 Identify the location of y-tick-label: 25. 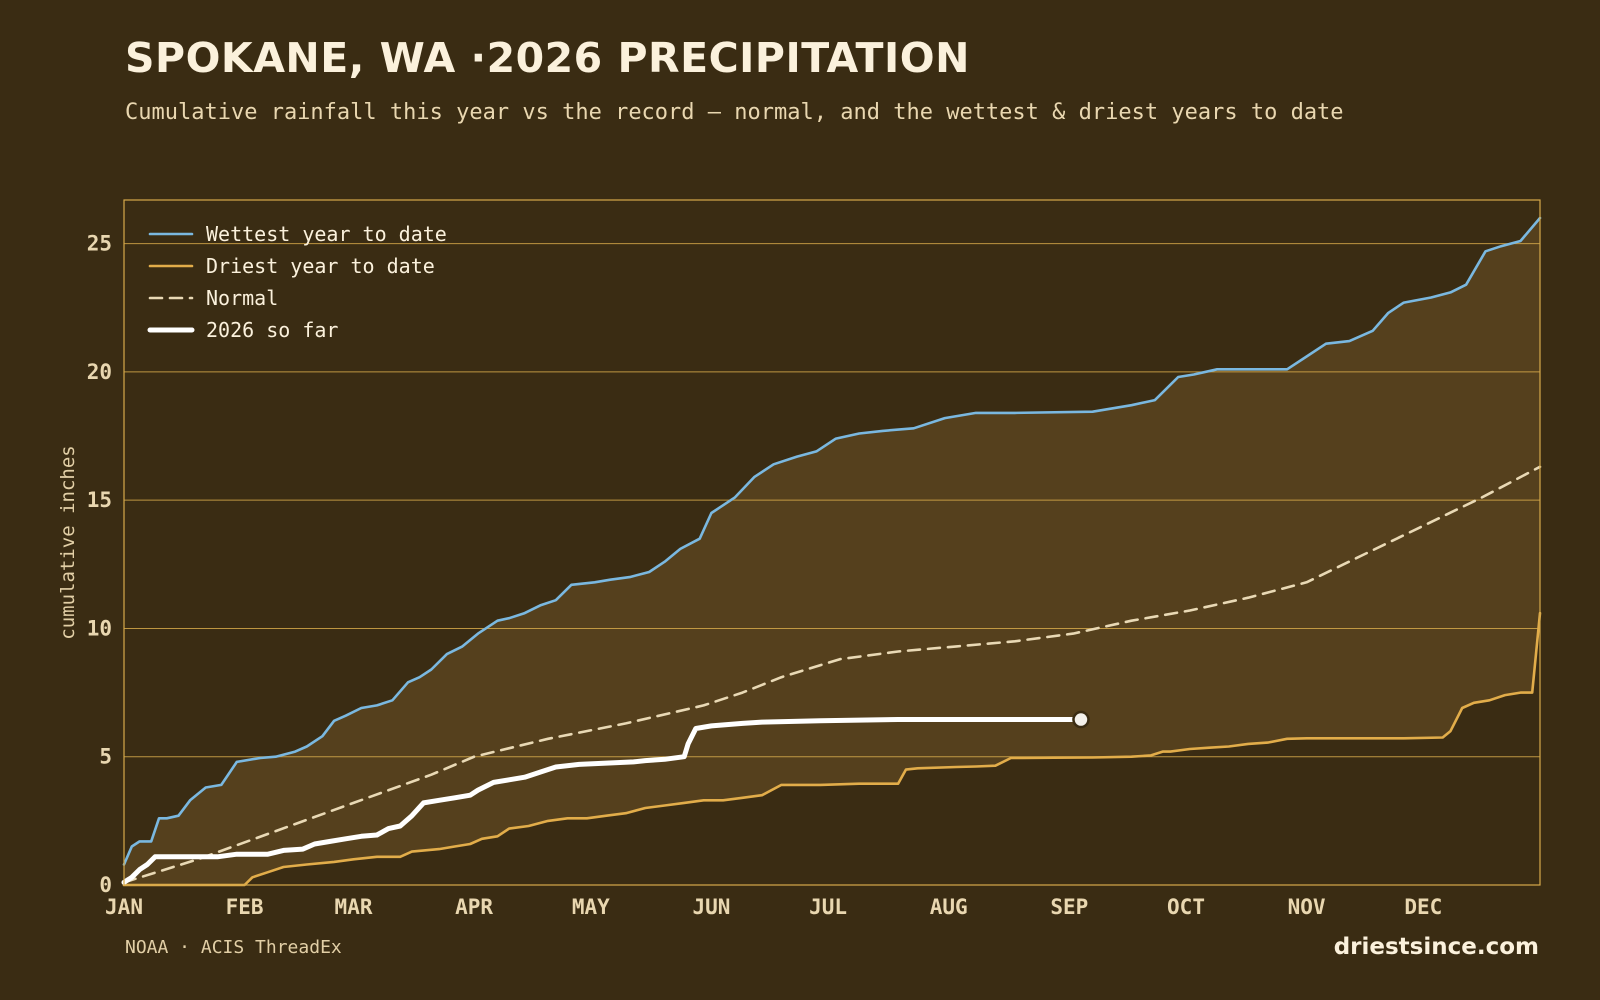
(99, 244).